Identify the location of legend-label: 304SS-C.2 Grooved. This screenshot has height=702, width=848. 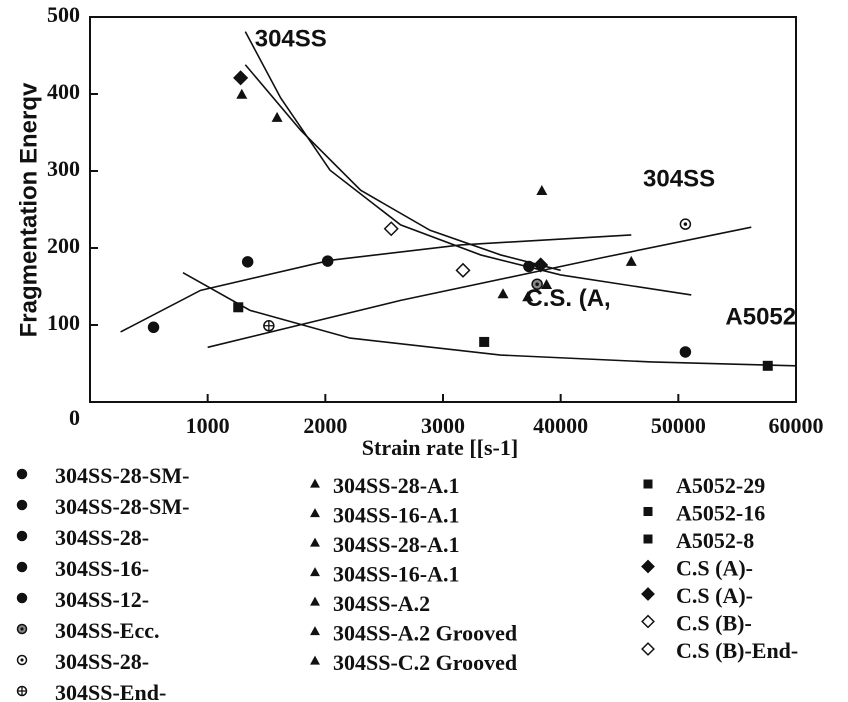
(425, 662).